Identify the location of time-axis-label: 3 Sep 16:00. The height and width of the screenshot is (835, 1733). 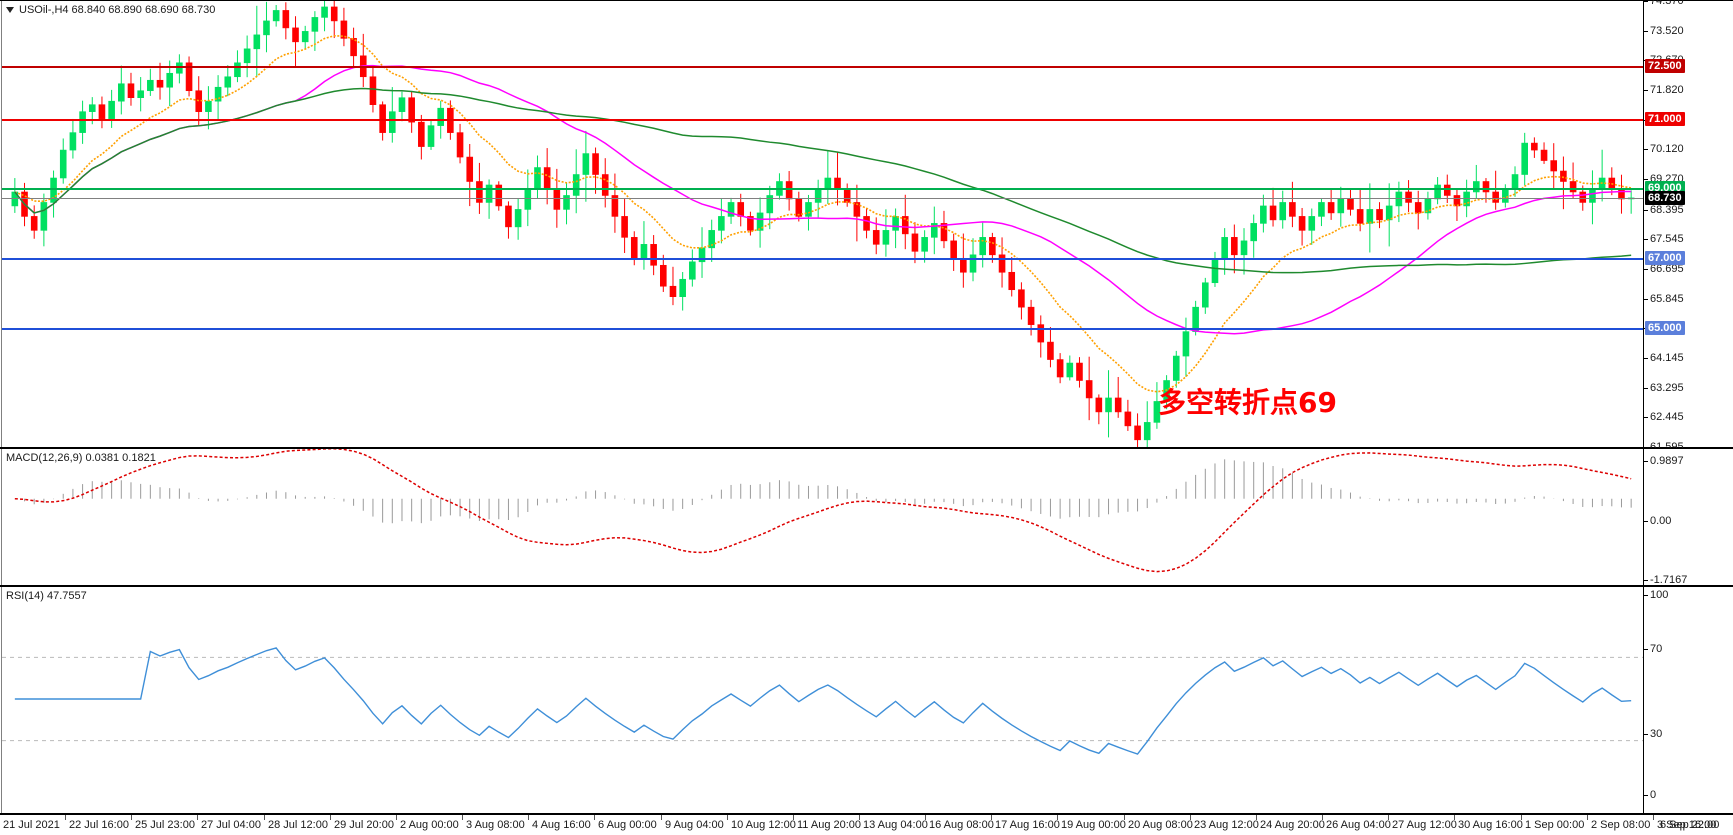
(1687, 825).